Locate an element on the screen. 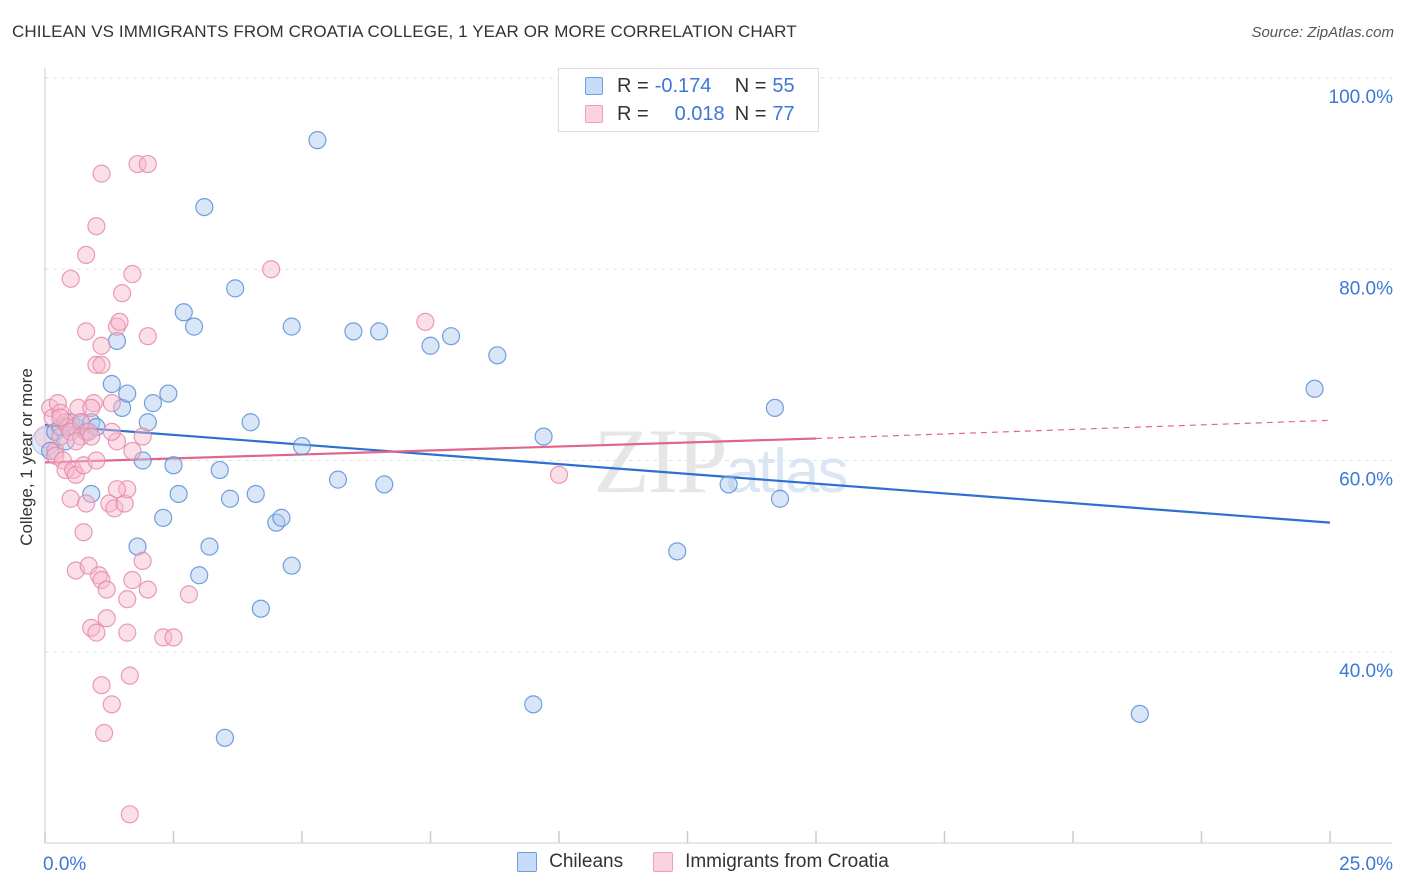 The image size is (1406, 892). x-tick-label-right: 25.0% is located at coordinates (1366, 864).